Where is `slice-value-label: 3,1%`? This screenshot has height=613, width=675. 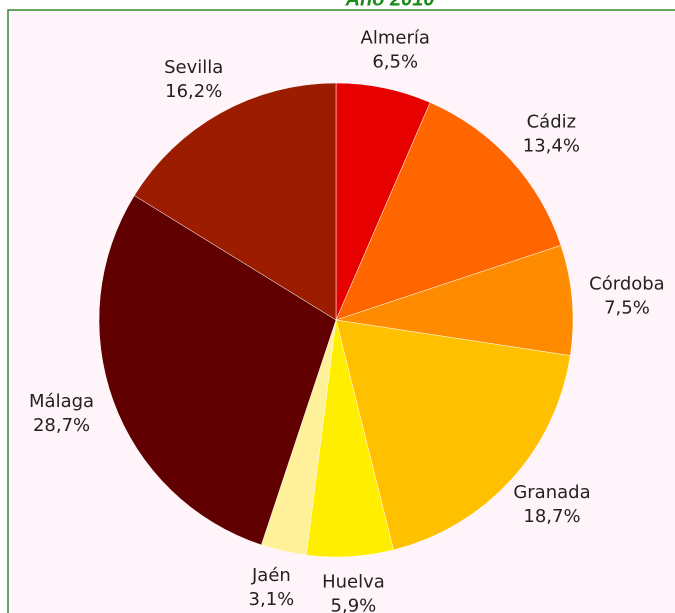 slice-value-label: 3,1% is located at coordinates (272, 599).